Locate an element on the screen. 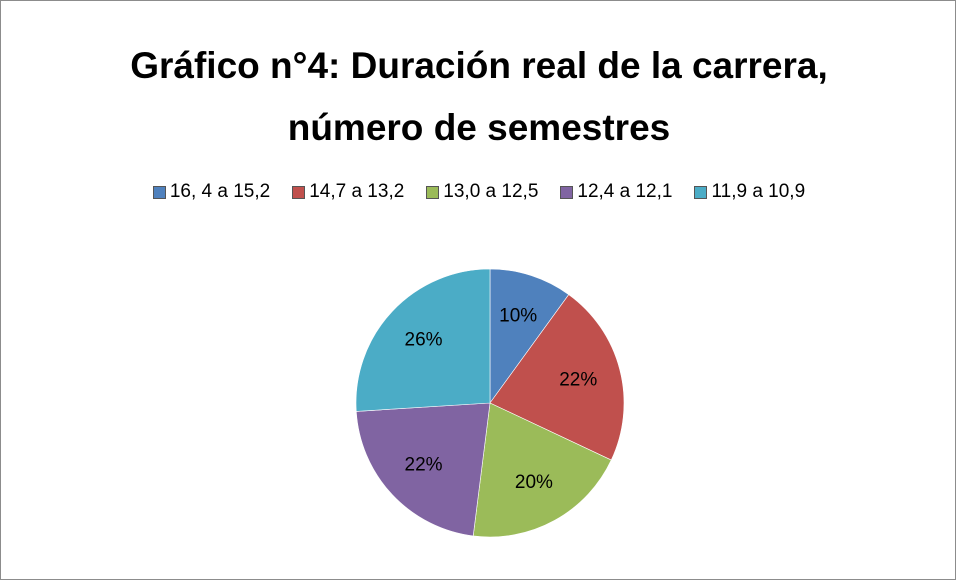  legend-label: 12,4 a 12,1 is located at coordinates (625, 191).